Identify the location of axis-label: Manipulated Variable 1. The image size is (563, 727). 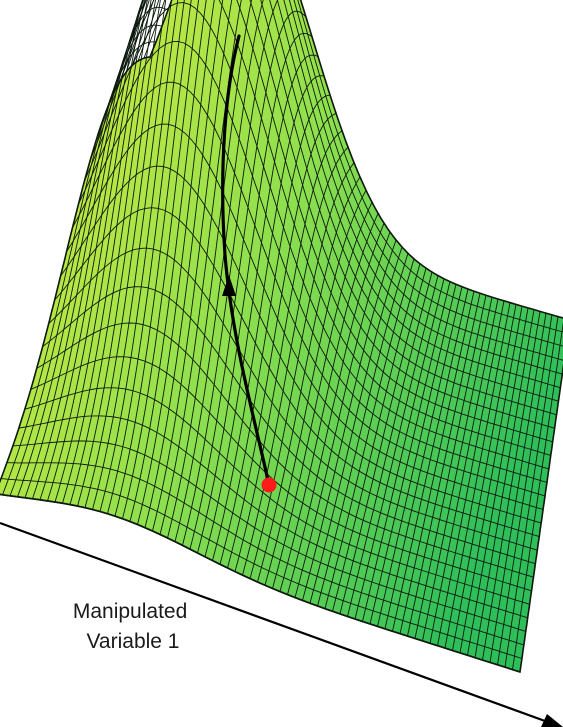
(133, 626).